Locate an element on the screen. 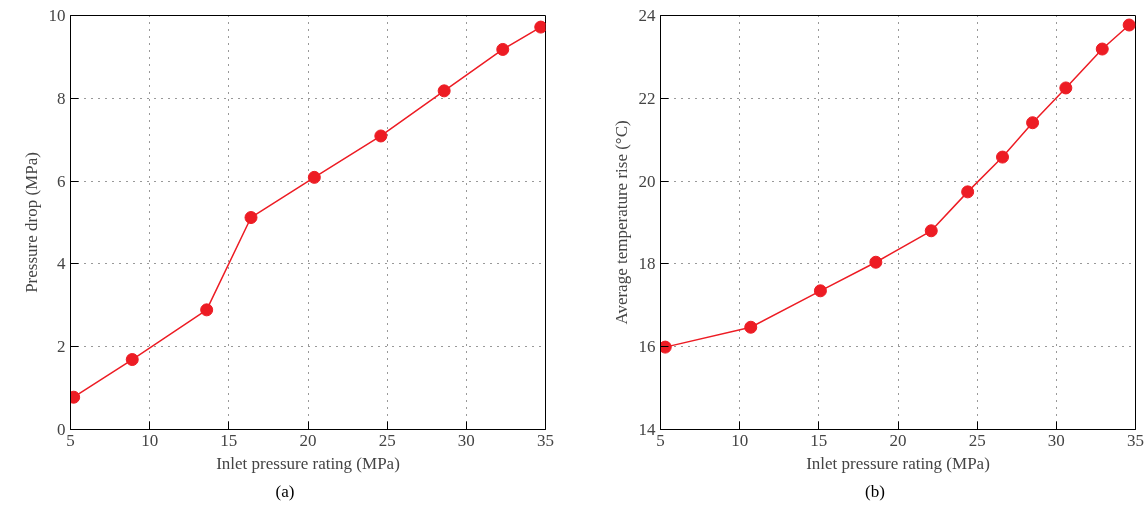 This screenshot has width=1145, height=524. y-tick-label: 10 is located at coordinates (57, 15).